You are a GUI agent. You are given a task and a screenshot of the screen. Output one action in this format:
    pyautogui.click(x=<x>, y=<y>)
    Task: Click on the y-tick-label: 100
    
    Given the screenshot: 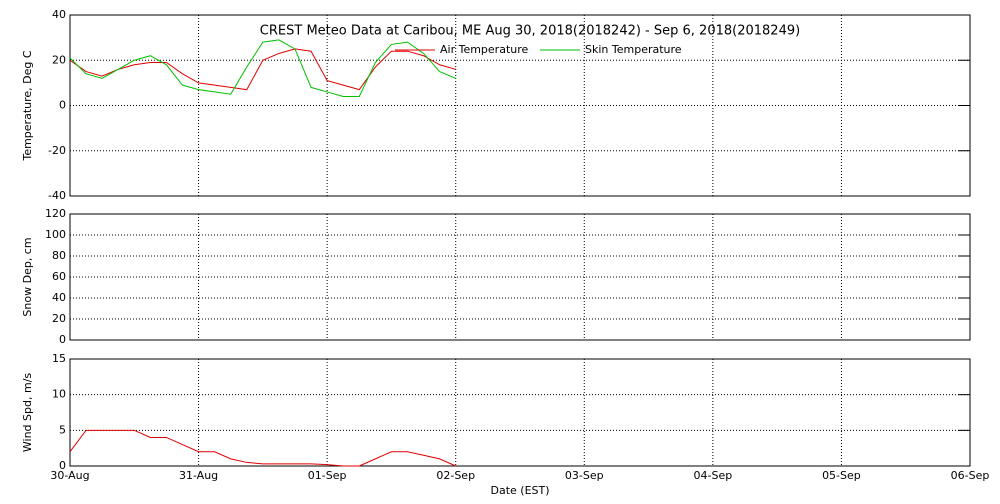 What is the action you would take?
    pyautogui.click(x=55, y=234)
    